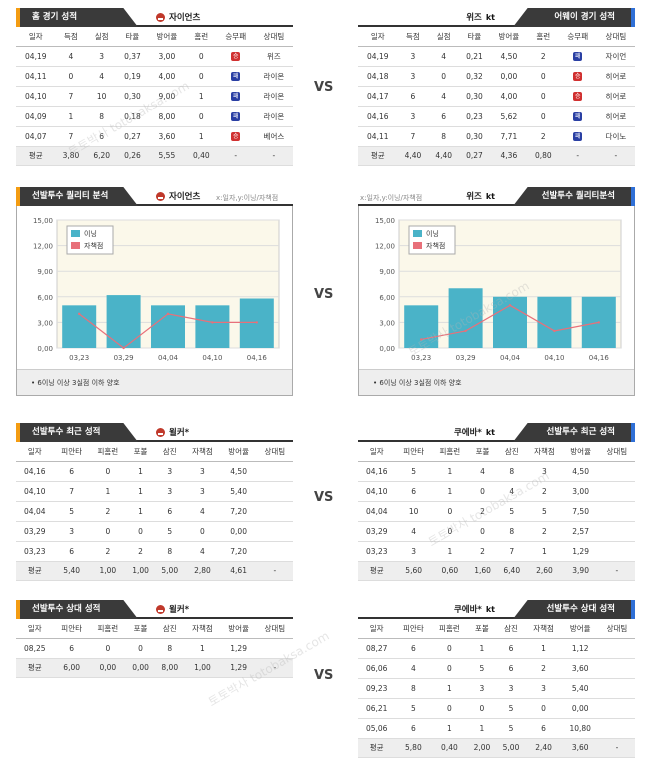 Image resolution: width=650 pixels, height=774 pixels. I want to click on table-row: 04,09 1 8 0,18 8,00 0 패 라이온, so click(154, 116).